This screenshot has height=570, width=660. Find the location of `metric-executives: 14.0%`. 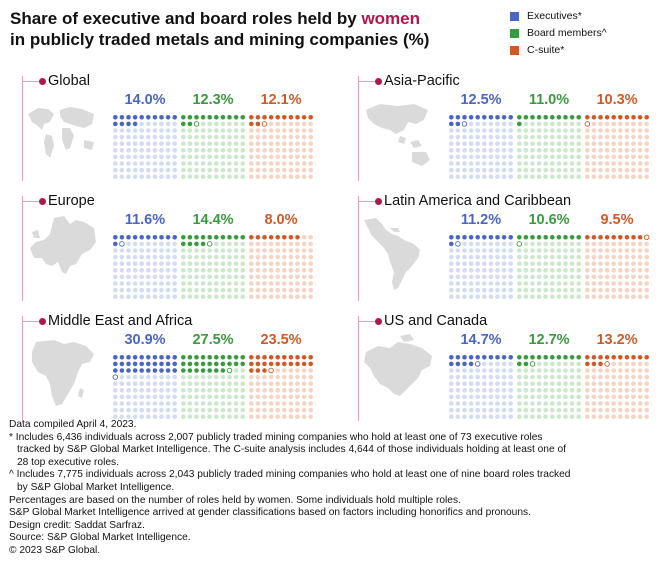

metric-executives: 14.0% is located at coordinates (145, 135).